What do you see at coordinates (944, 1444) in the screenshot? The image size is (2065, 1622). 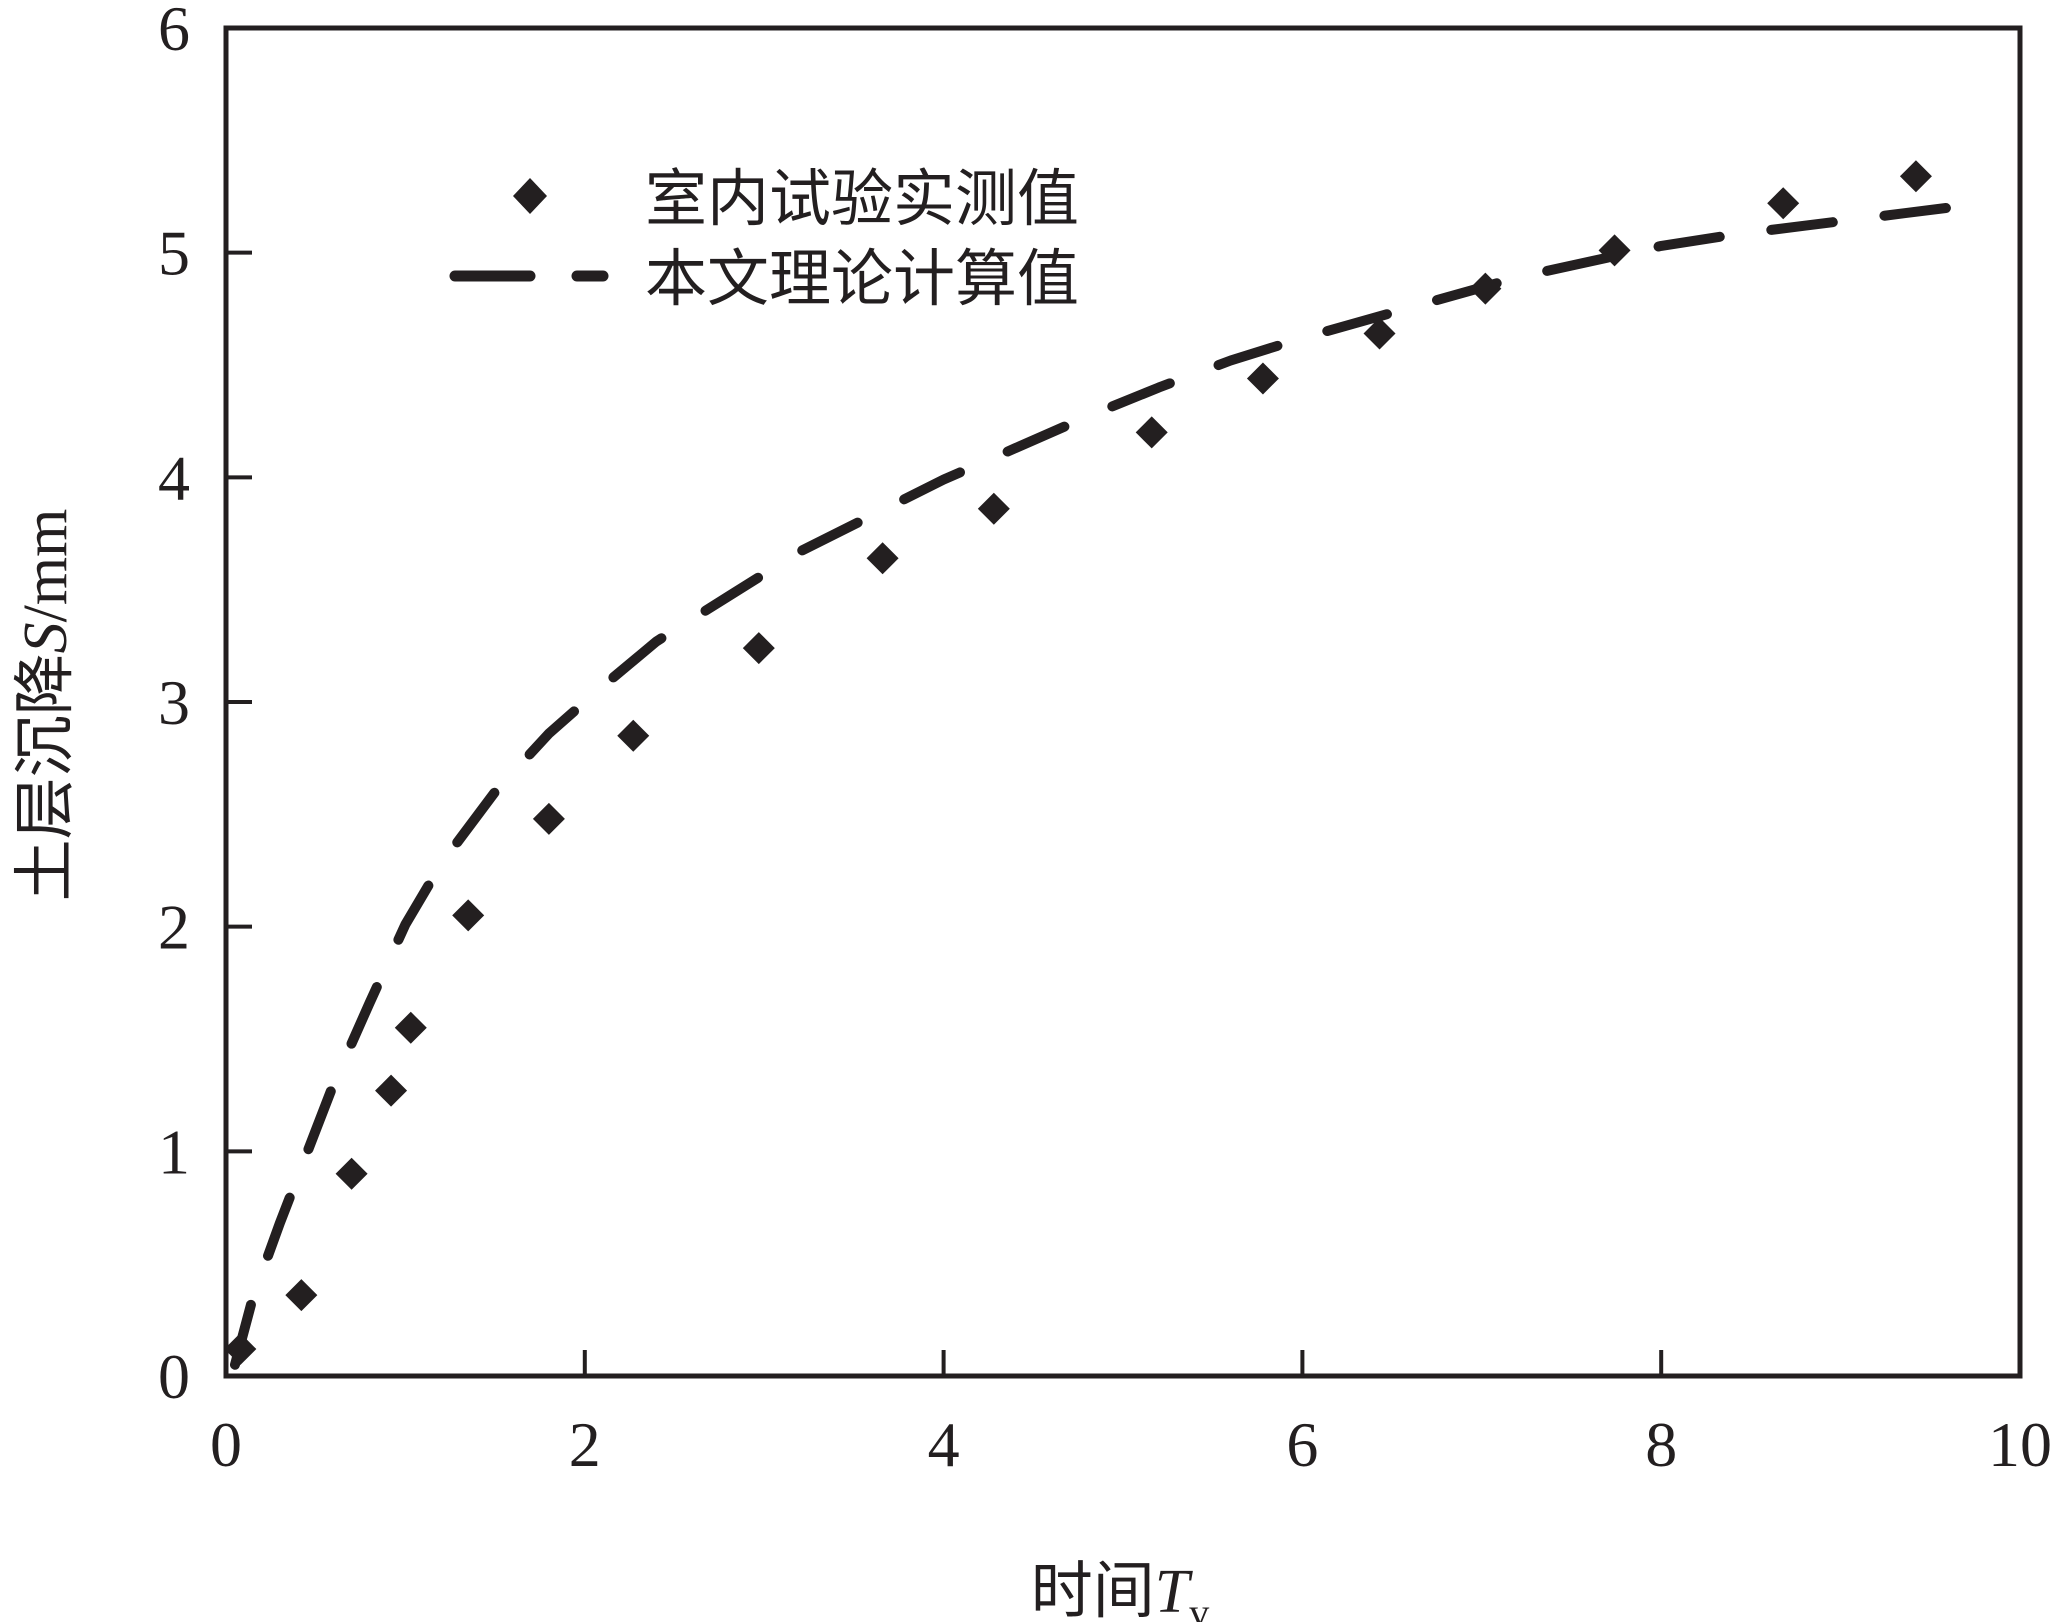 I see `x-tick-label: 4` at bounding box center [944, 1444].